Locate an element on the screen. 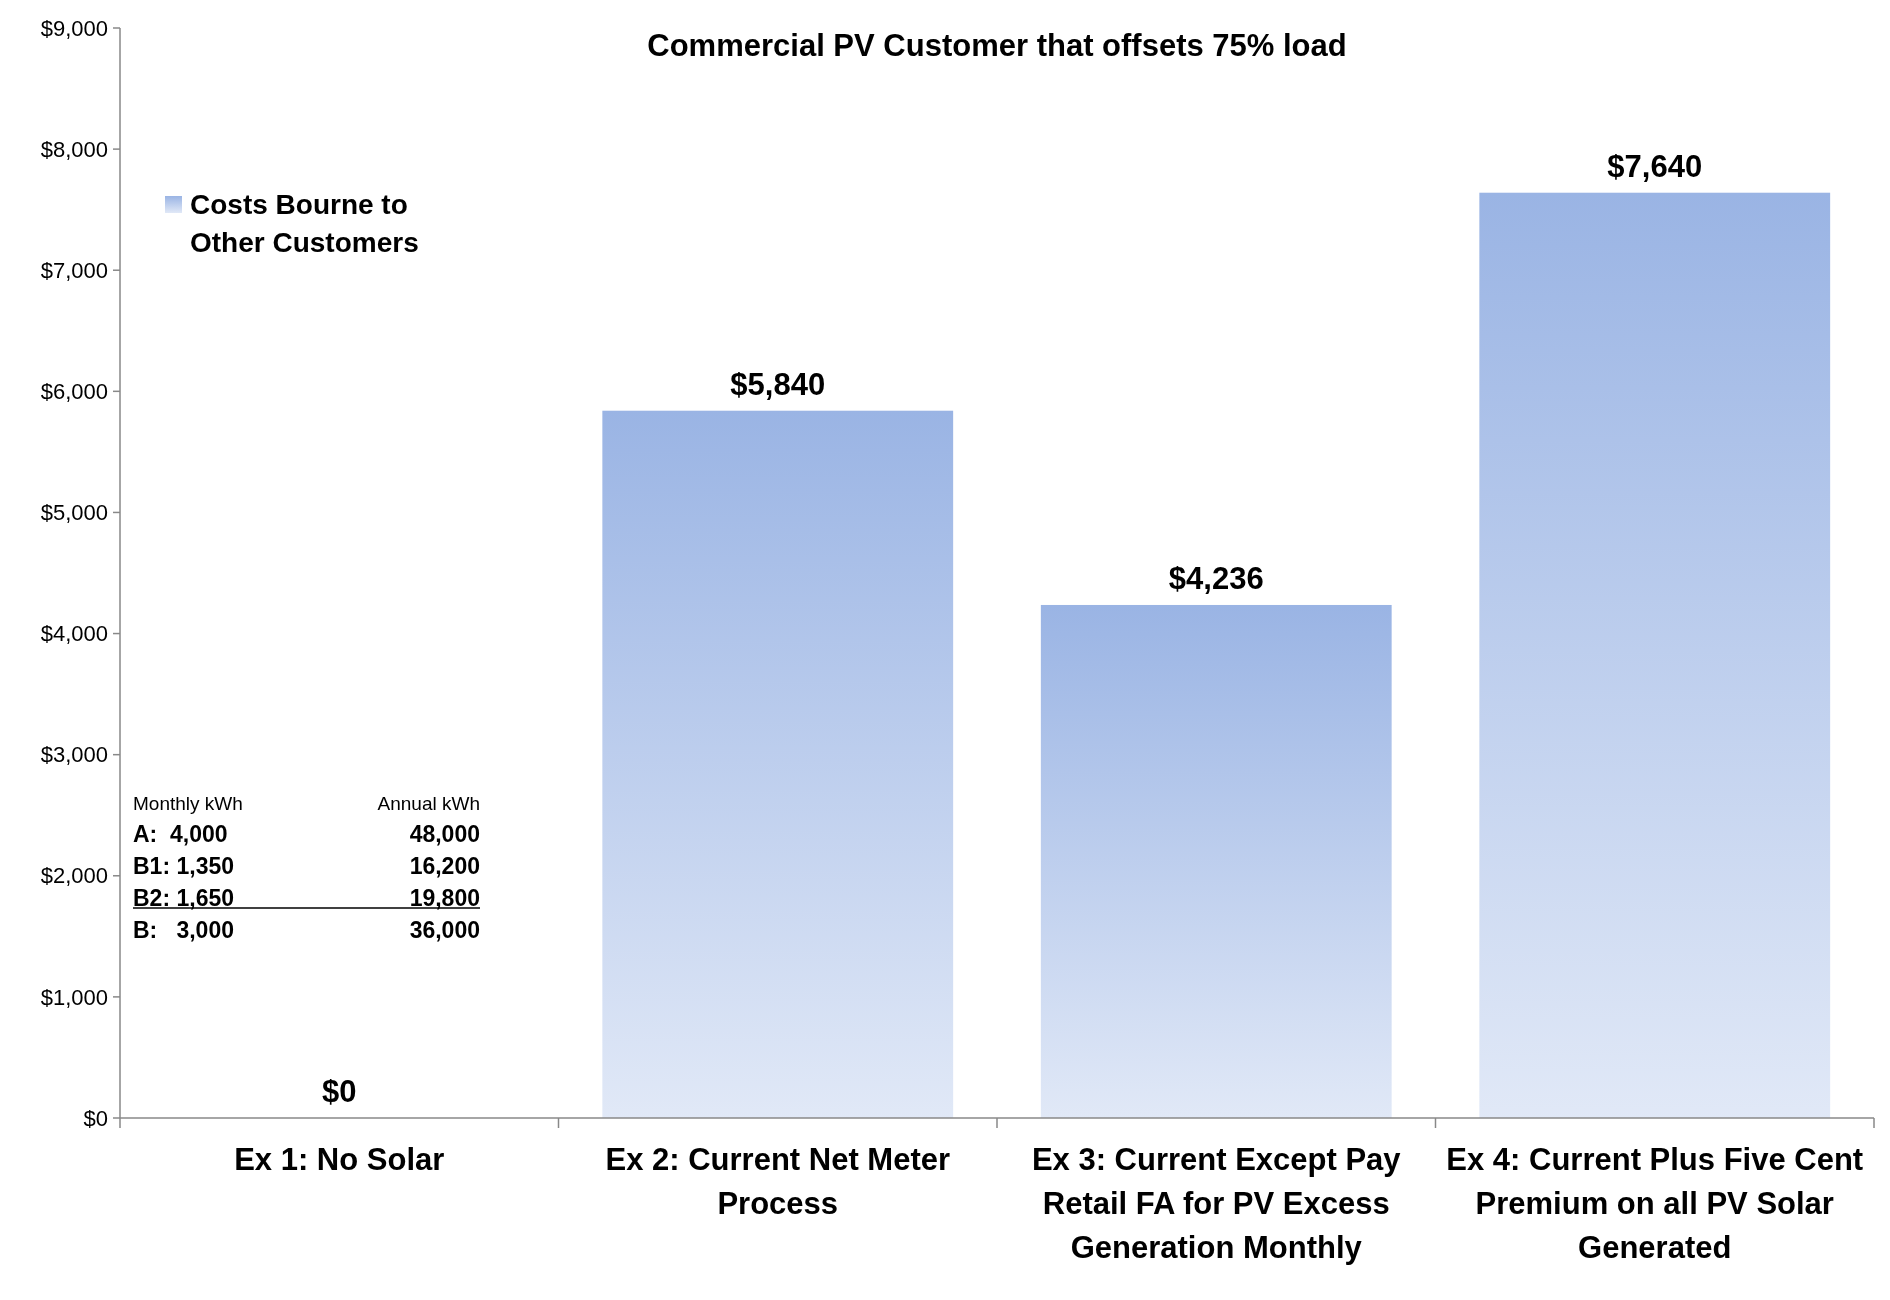 The width and height of the screenshot is (1890, 1300). x-tick-label: Ex 4: Current Plus Five Cent Premium on all PV Solar Generated is located at coordinates (1655, 1203).